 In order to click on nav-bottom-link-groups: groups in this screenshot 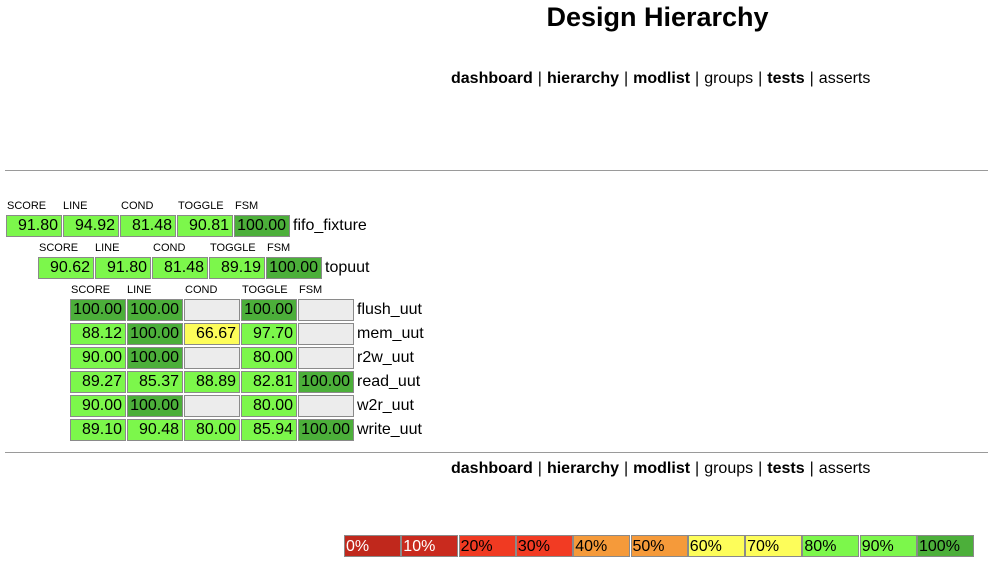, I will do `click(729, 468)`.